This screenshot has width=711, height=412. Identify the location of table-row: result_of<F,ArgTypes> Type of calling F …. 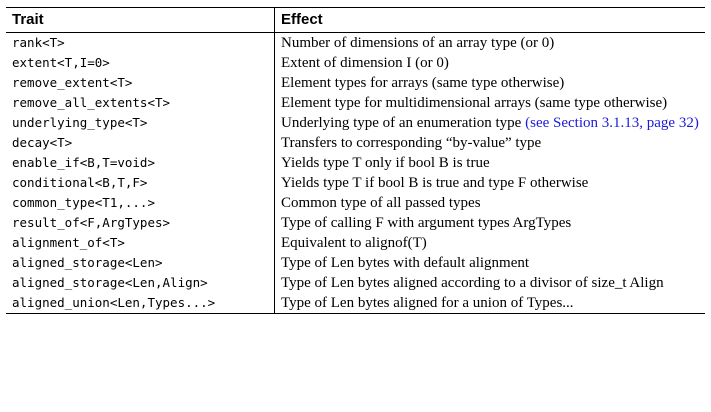
(355, 223).